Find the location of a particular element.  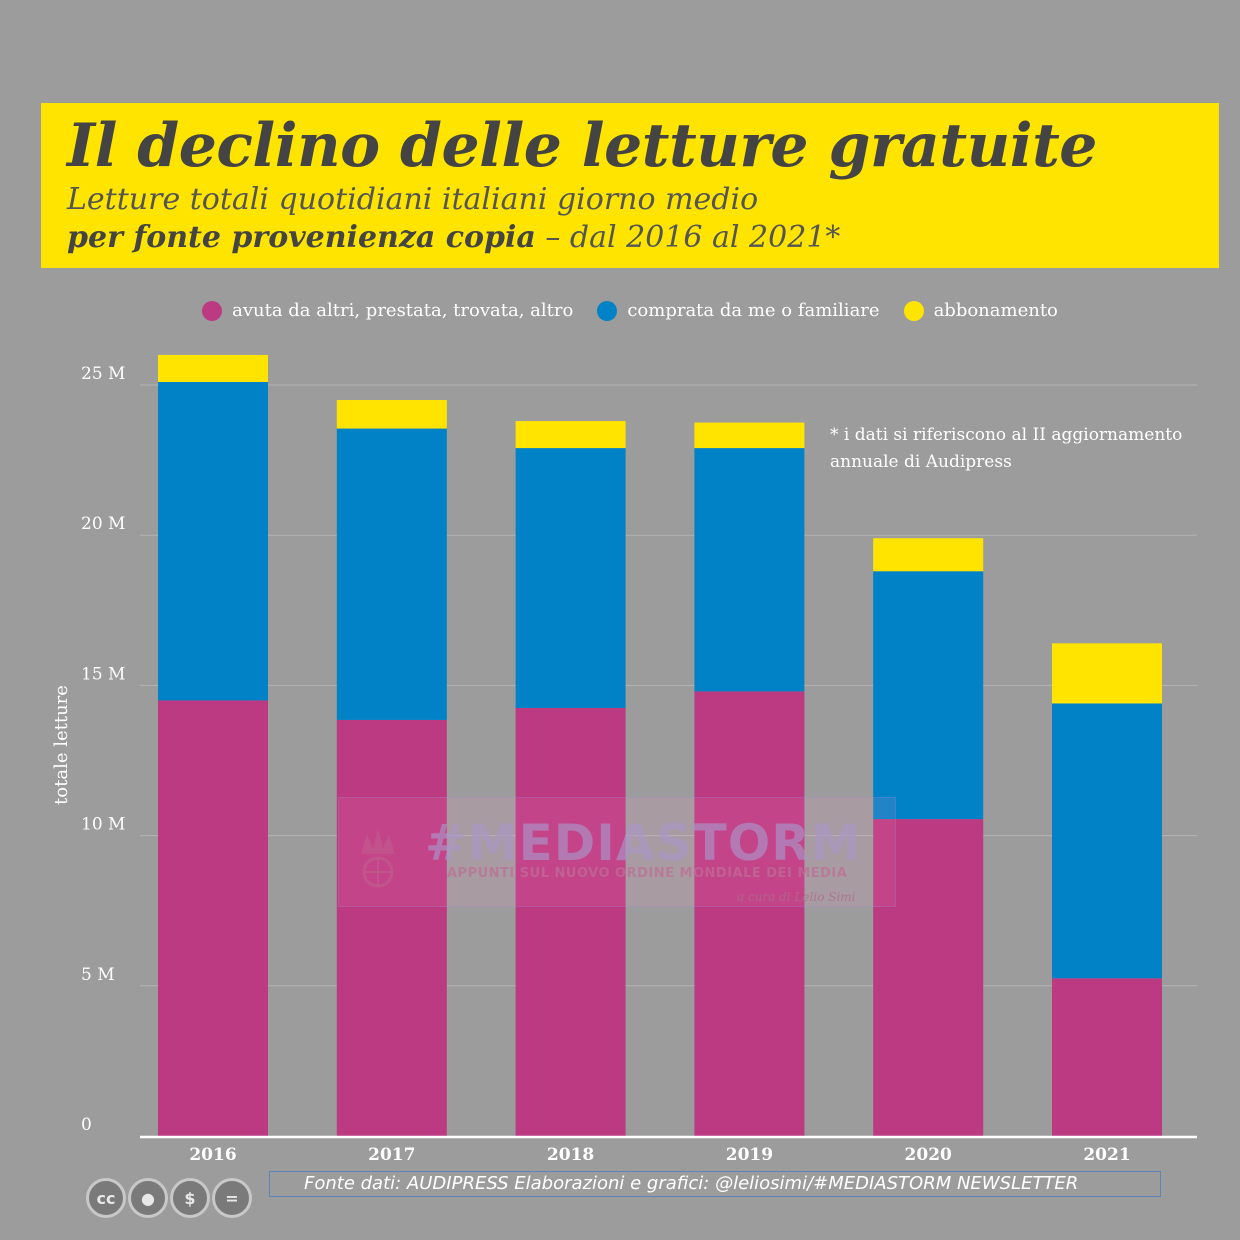

bar-segment-abbonamento-2018 is located at coordinates (570, 435).